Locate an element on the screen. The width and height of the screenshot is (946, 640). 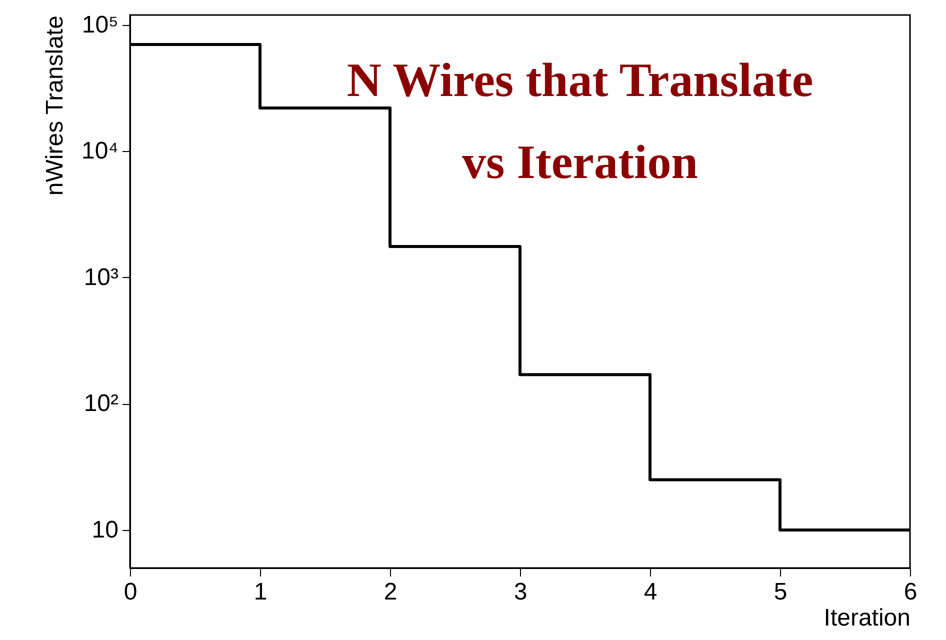
x-tick-label: 2 is located at coordinates (391, 592).